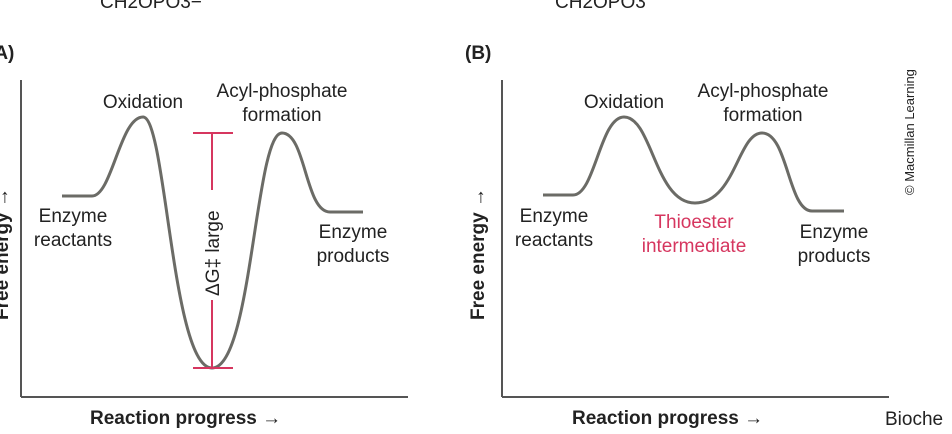 The width and height of the screenshot is (952, 434). What do you see at coordinates (694, 222) in the screenshot?
I see `panel-b-intermediate-line1: Thioester` at bounding box center [694, 222].